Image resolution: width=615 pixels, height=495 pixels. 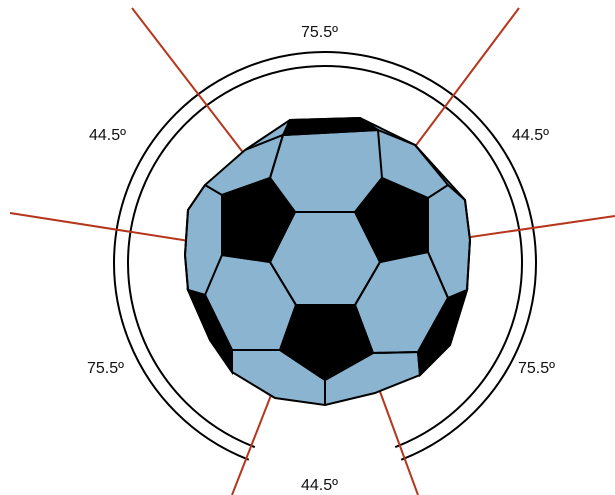 What do you see at coordinates (105, 368) in the screenshot?
I see `angle-label-lower-left: 75.5º` at bounding box center [105, 368].